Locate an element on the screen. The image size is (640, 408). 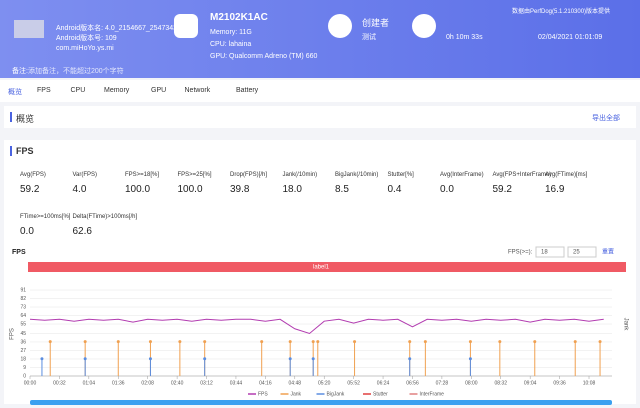
stat-label: Var(FPS) is located at coordinates (85, 175).